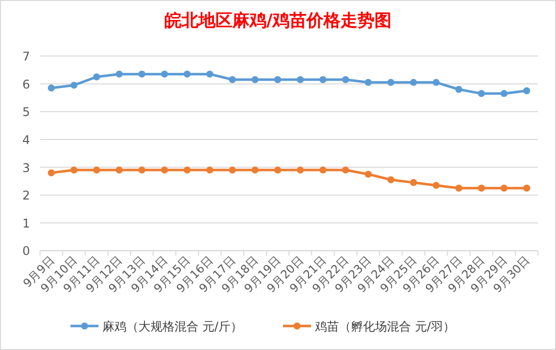  What do you see at coordinates (26, 112) in the screenshot?
I see `y-tick-label: 5` at bounding box center [26, 112].